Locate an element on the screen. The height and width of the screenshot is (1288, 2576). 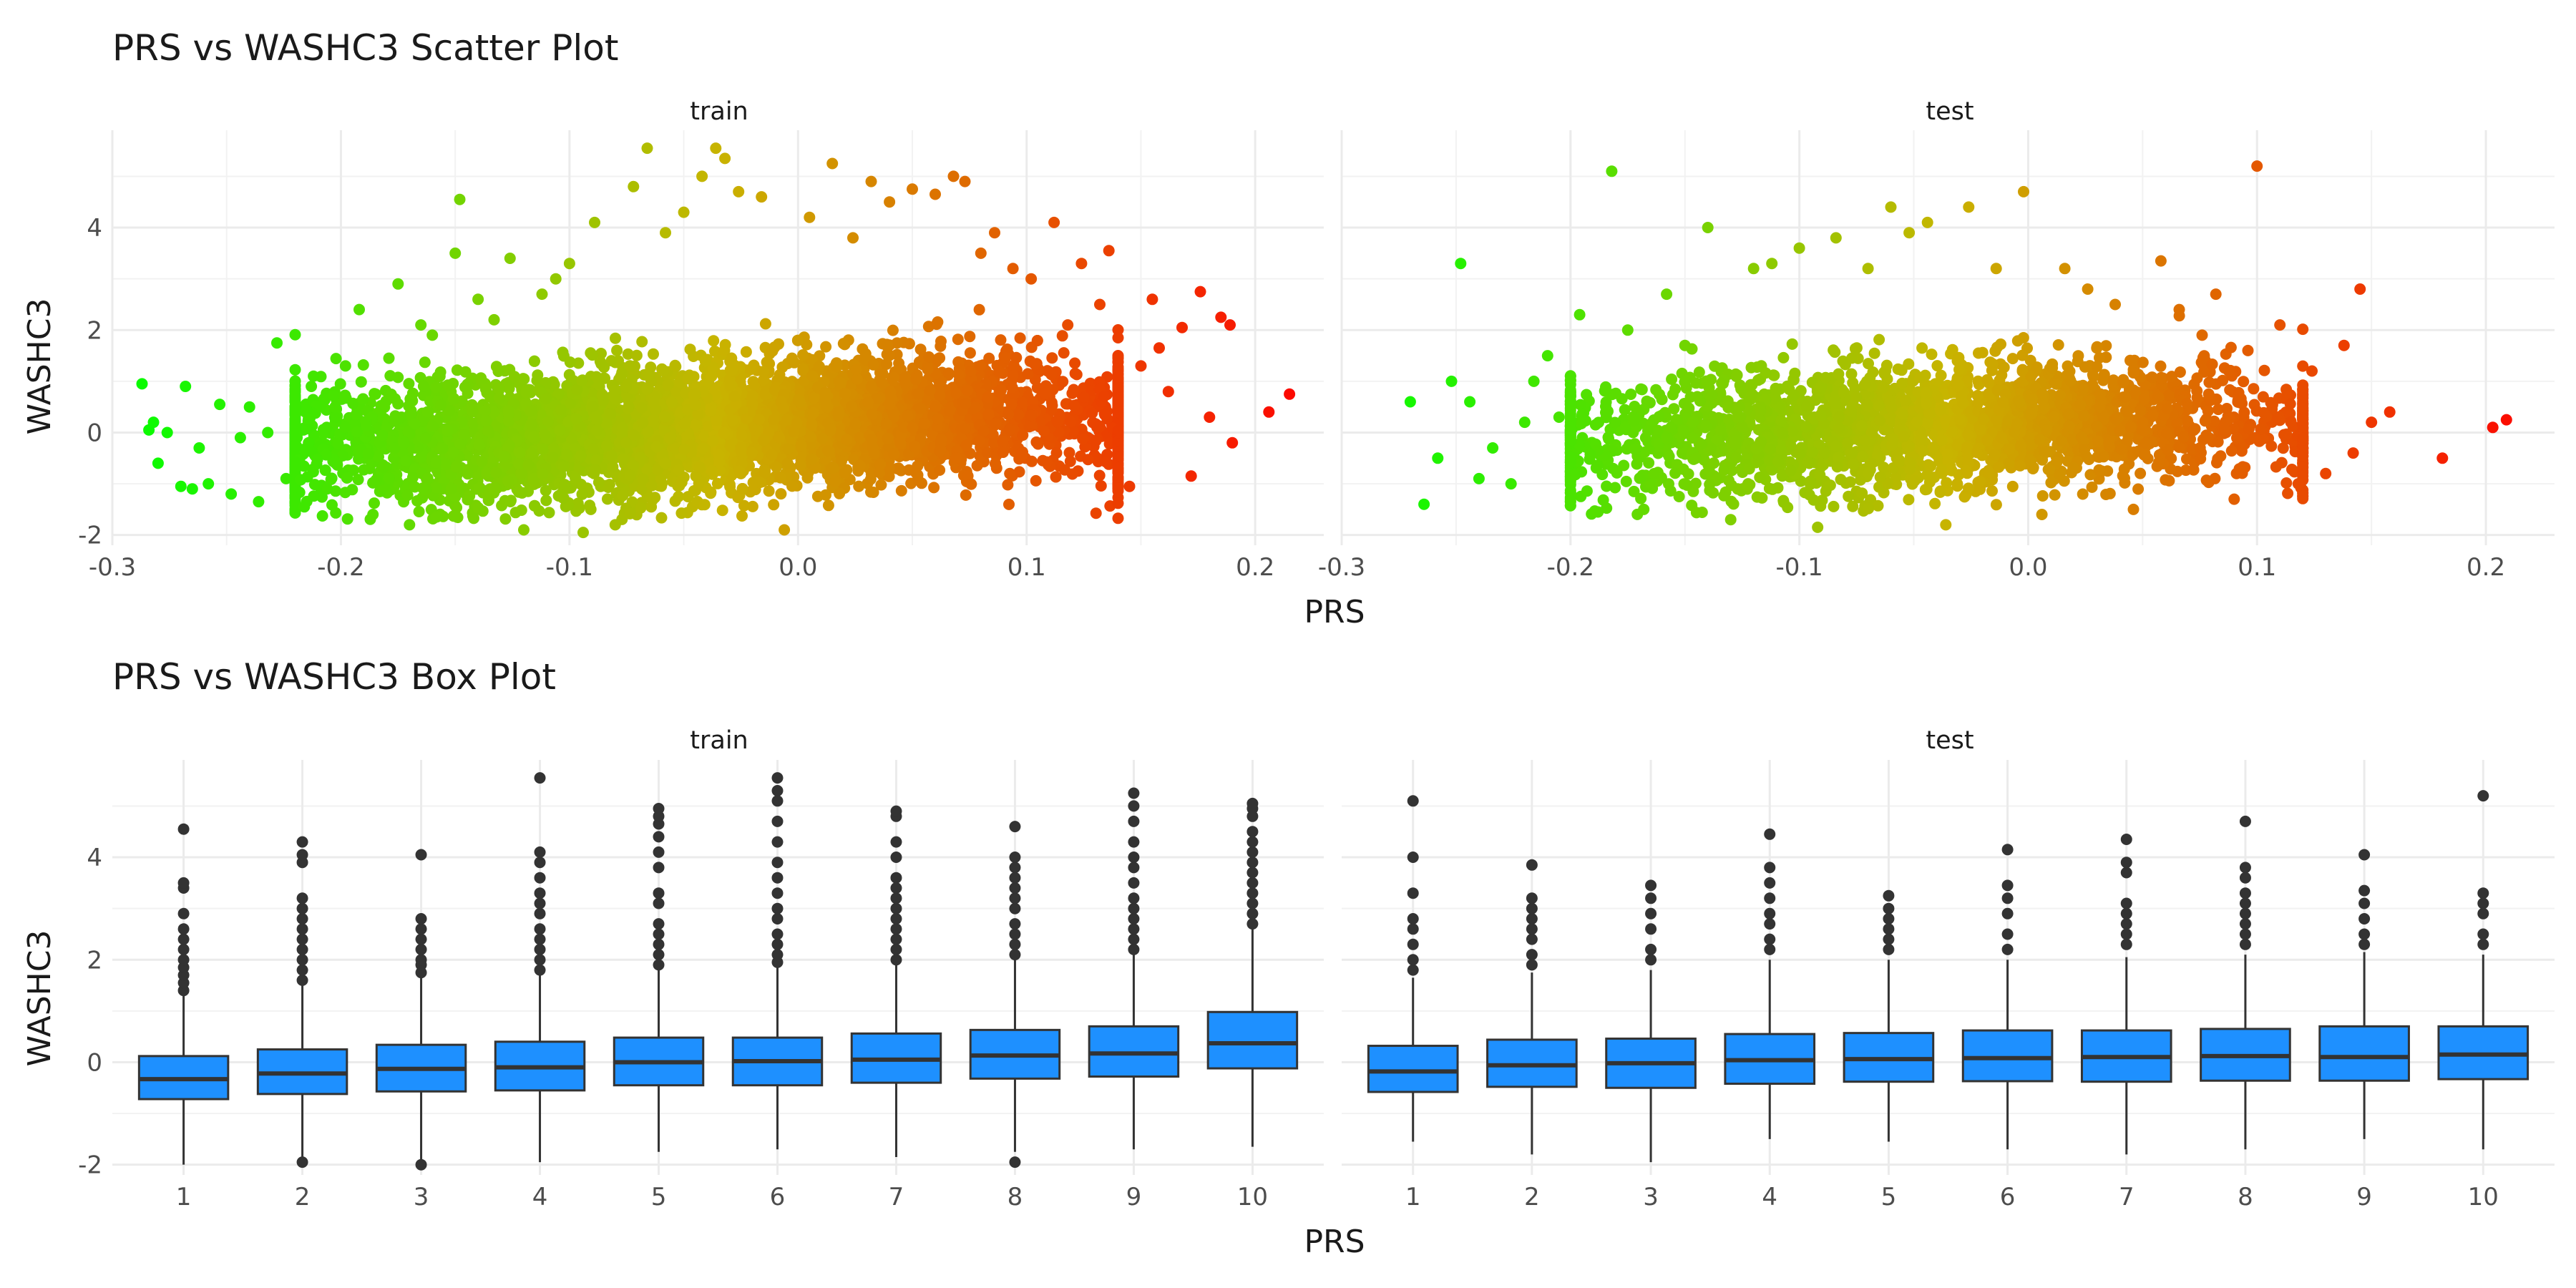
x-tick-label: -0.1 is located at coordinates (569, 567).